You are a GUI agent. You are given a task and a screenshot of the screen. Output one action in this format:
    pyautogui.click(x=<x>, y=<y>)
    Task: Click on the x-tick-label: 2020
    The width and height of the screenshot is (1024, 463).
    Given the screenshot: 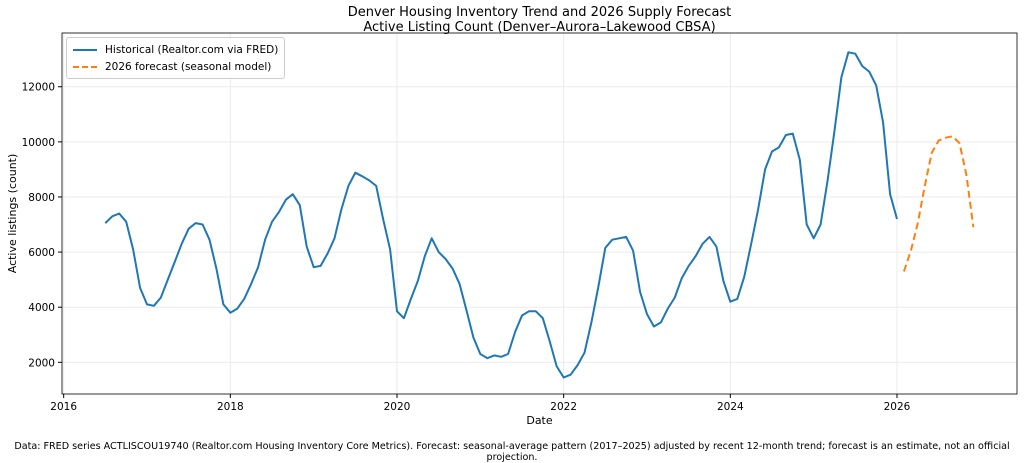 What is the action you would take?
    pyautogui.click(x=397, y=407)
    